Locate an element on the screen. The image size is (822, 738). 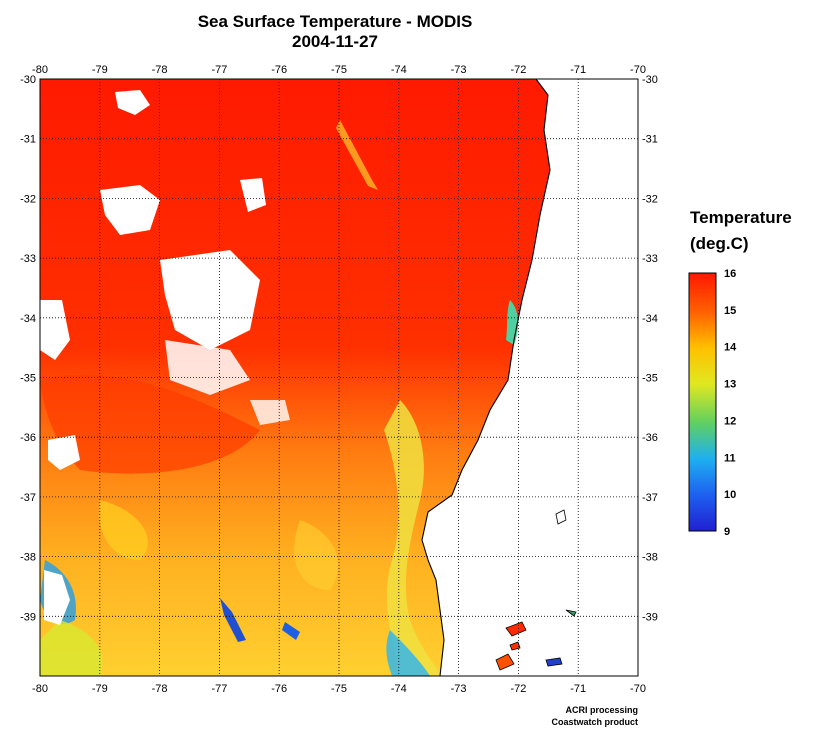
yellow-patch-mid is located at coordinates (123, 530).